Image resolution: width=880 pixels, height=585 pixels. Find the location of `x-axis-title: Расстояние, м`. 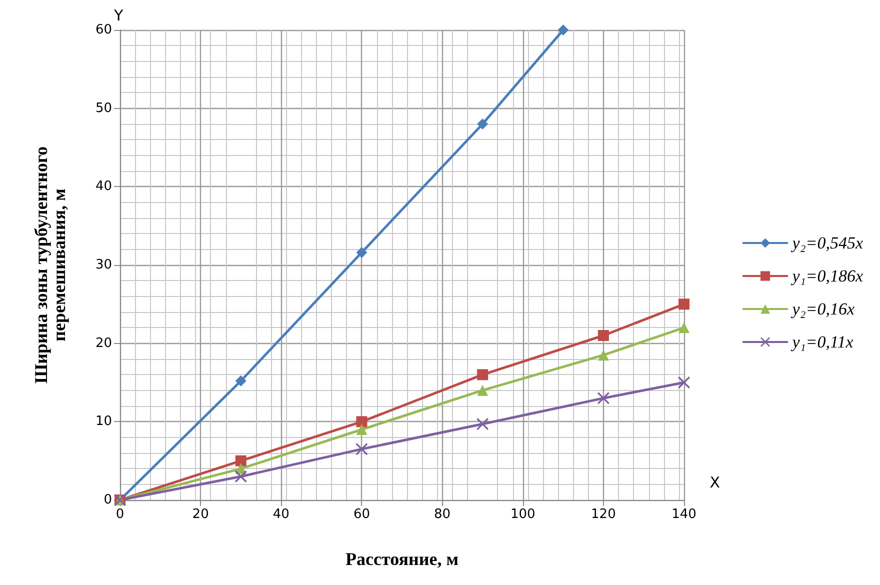

x-axis-title: Расстояние, м is located at coordinates (402, 559).